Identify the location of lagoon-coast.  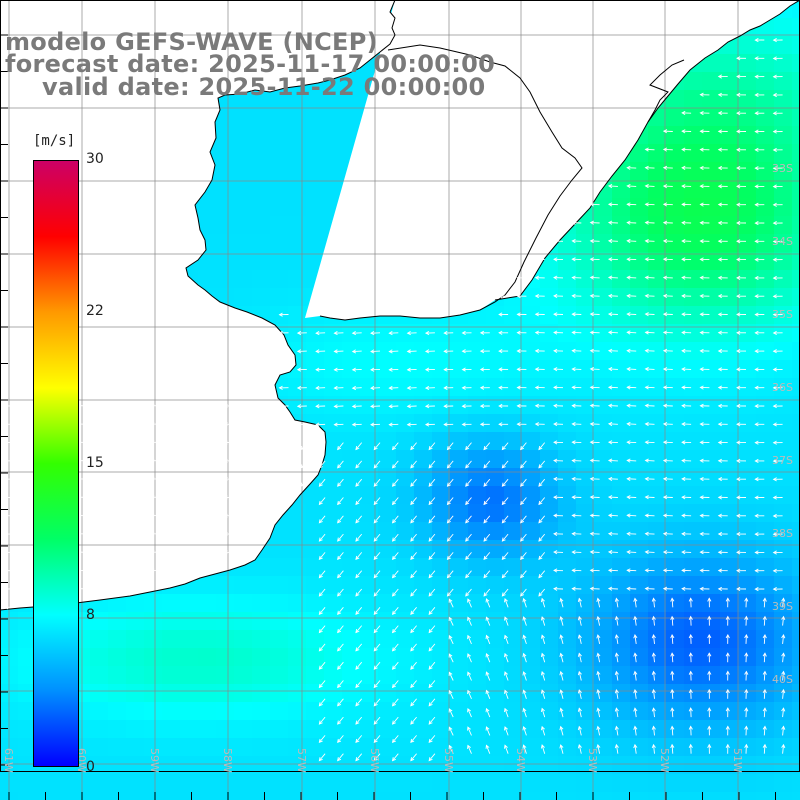
(666, 91).